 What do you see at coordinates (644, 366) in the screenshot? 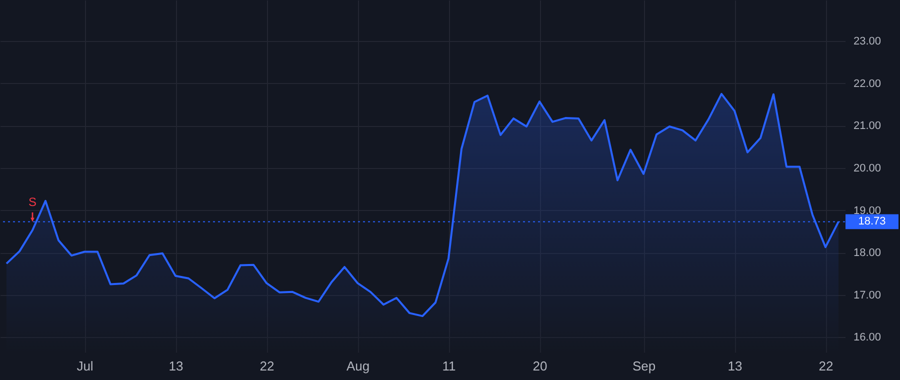
I see `x-tick-label: Sep` at bounding box center [644, 366].